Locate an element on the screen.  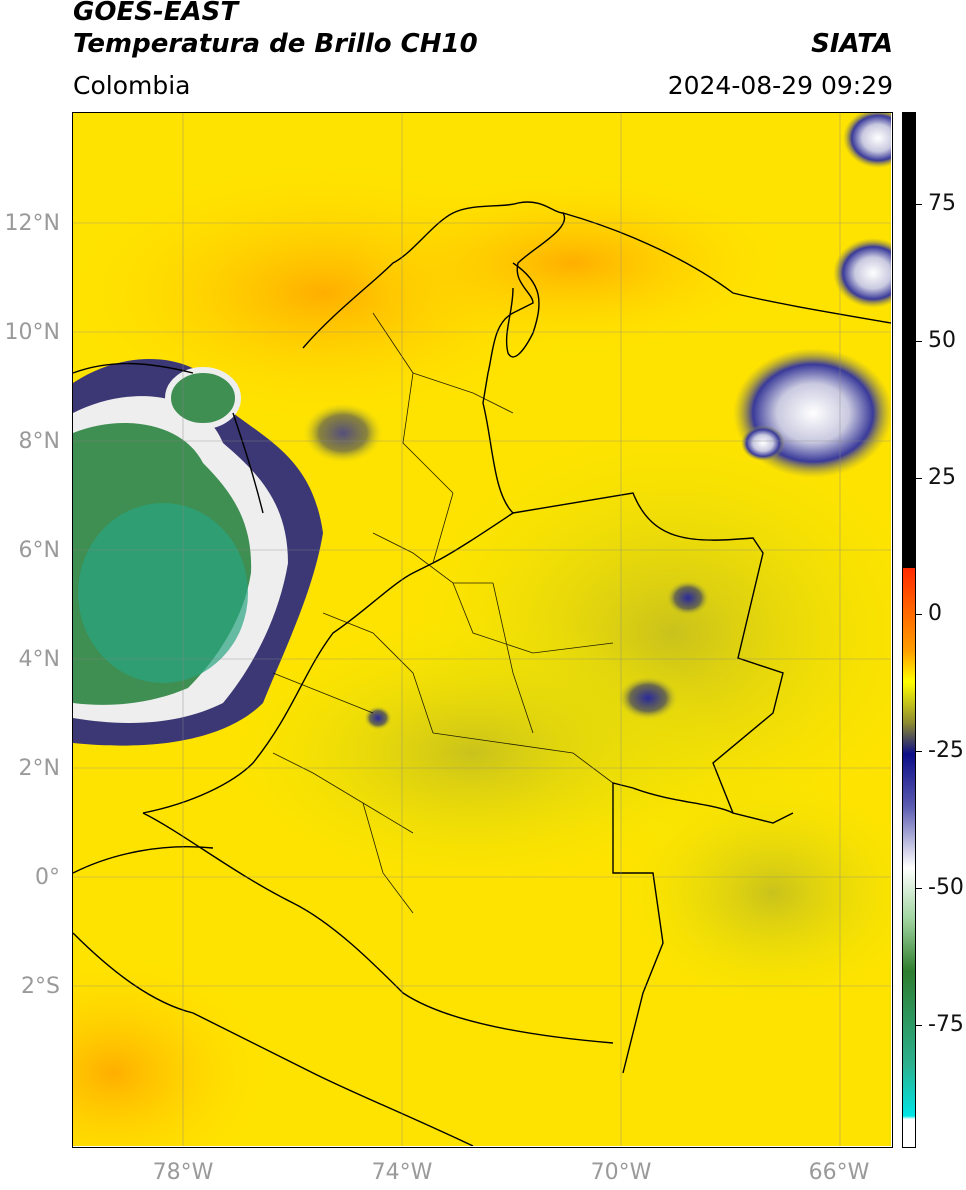
product-title: Temperatura de Brillo CH10 is located at coordinates (275, 44).